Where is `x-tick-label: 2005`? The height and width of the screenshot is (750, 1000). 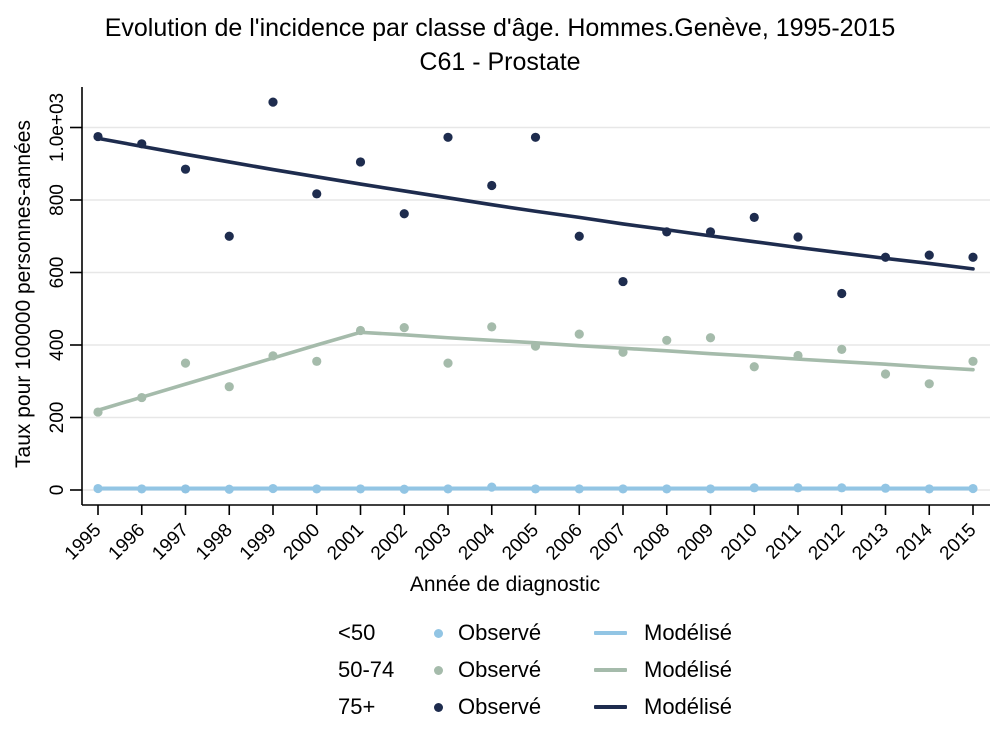
x-tick-label: 2005 is located at coordinates (520, 542).